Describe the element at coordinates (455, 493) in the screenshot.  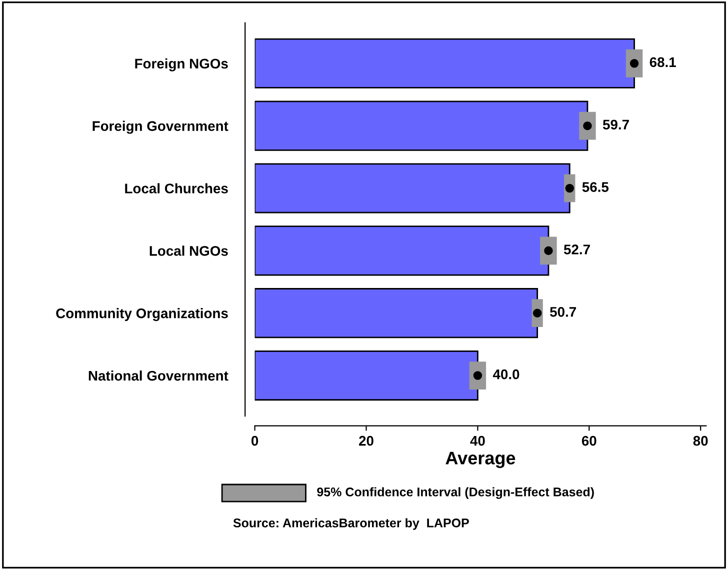
I see `text: 95% Confidence Interval (Design-Effect Based)` at that location.